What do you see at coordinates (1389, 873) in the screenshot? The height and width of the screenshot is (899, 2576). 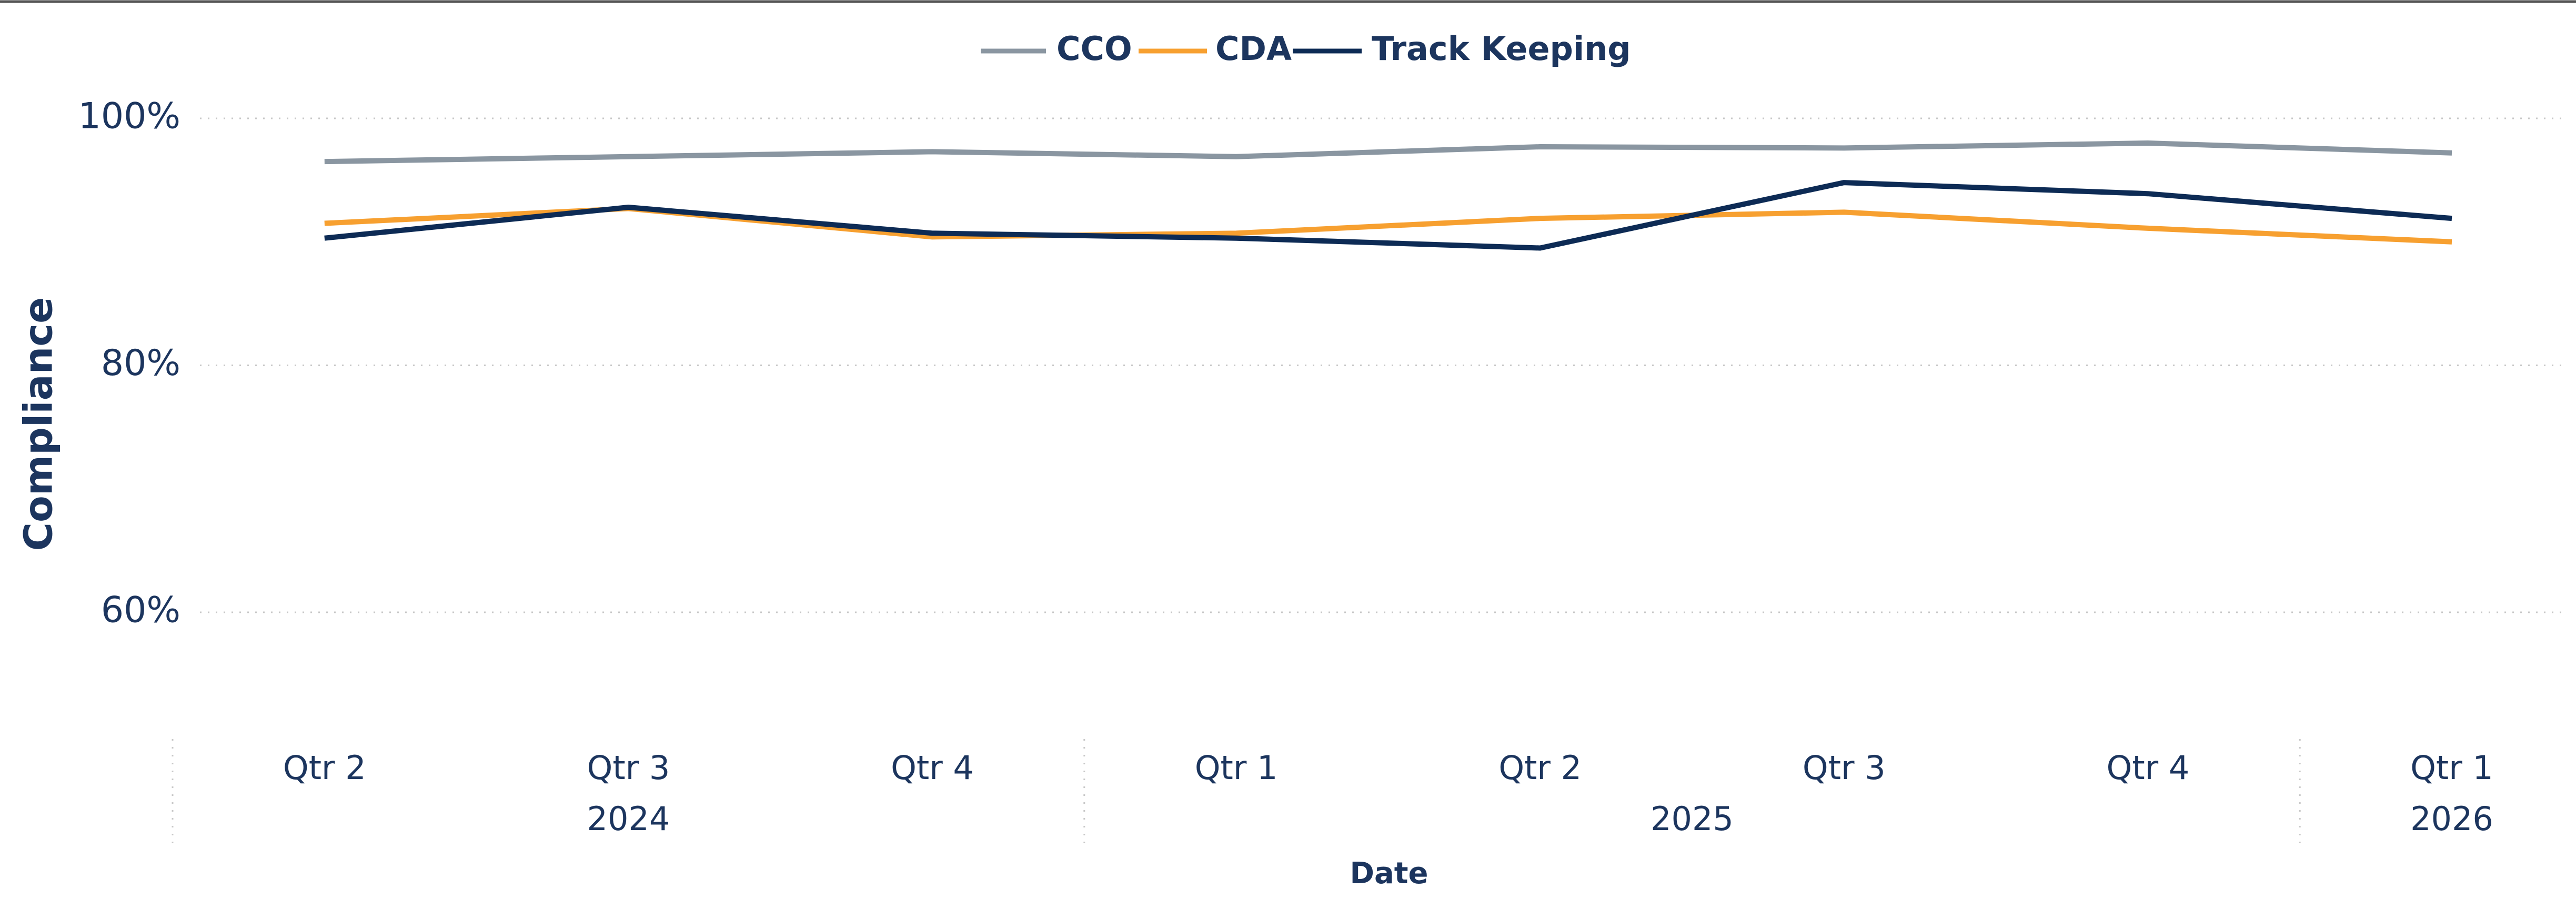 I see `x-axis-title: Date` at bounding box center [1389, 873].